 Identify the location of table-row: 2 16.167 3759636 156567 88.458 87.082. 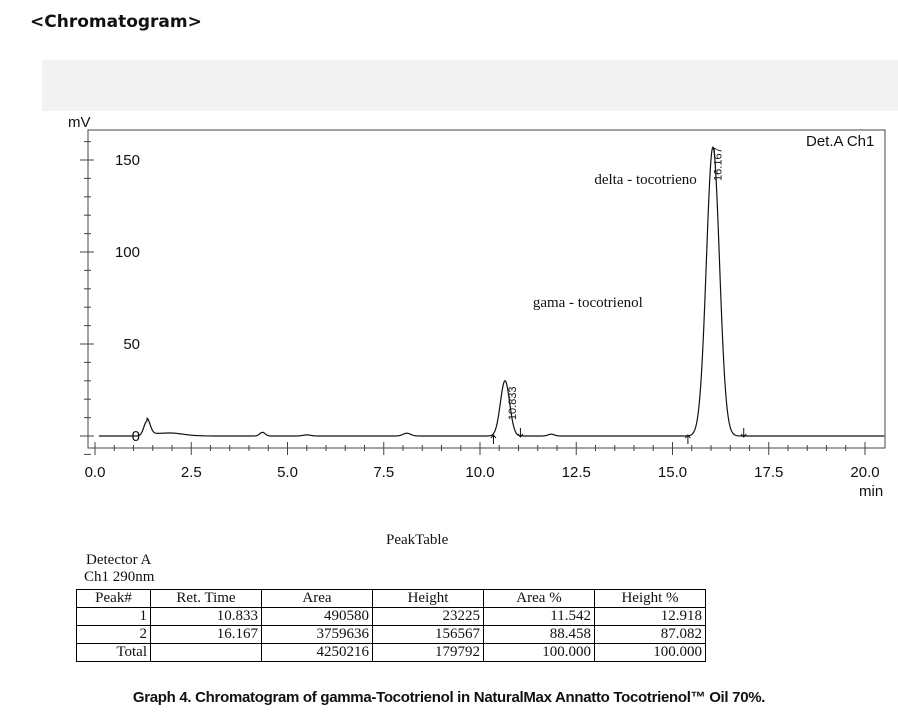
(391, 634).